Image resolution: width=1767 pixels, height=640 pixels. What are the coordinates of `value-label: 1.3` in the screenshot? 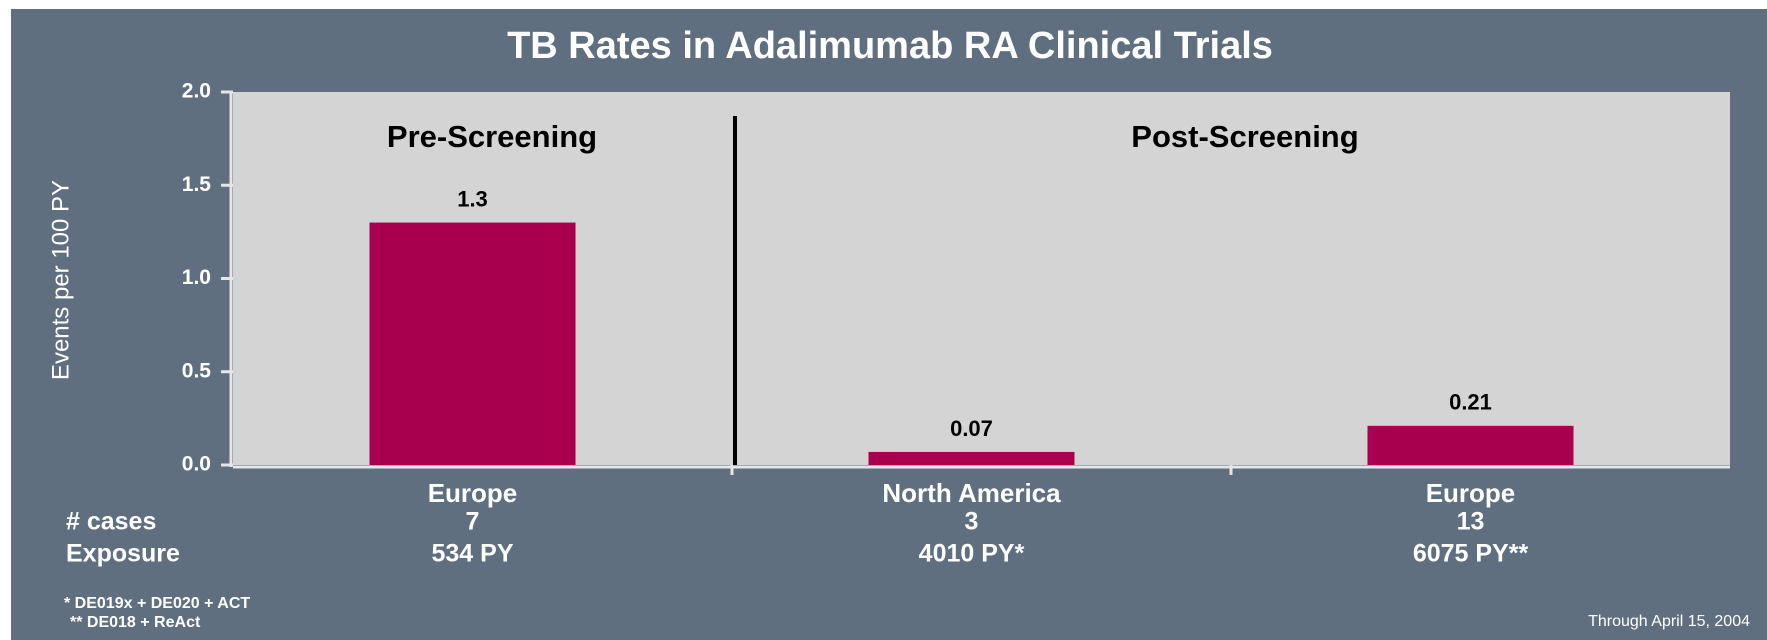 It's located at (472, 198).